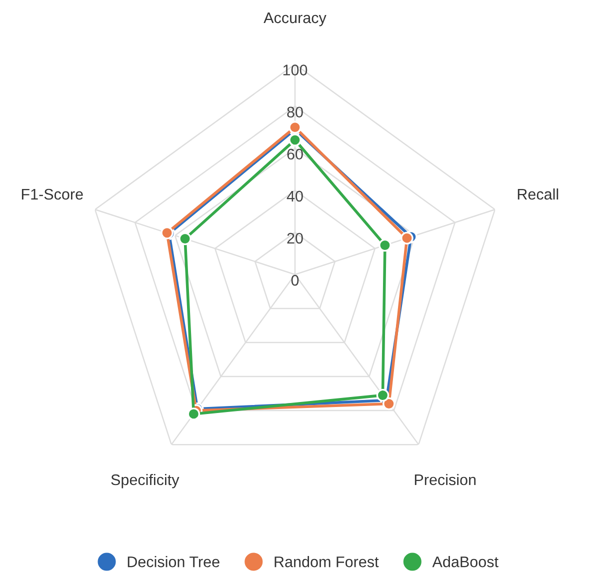 Image resolution: width=590 pixels, height=584 pixels. I want to click on spoke-label: Recall, so click(538, 194).